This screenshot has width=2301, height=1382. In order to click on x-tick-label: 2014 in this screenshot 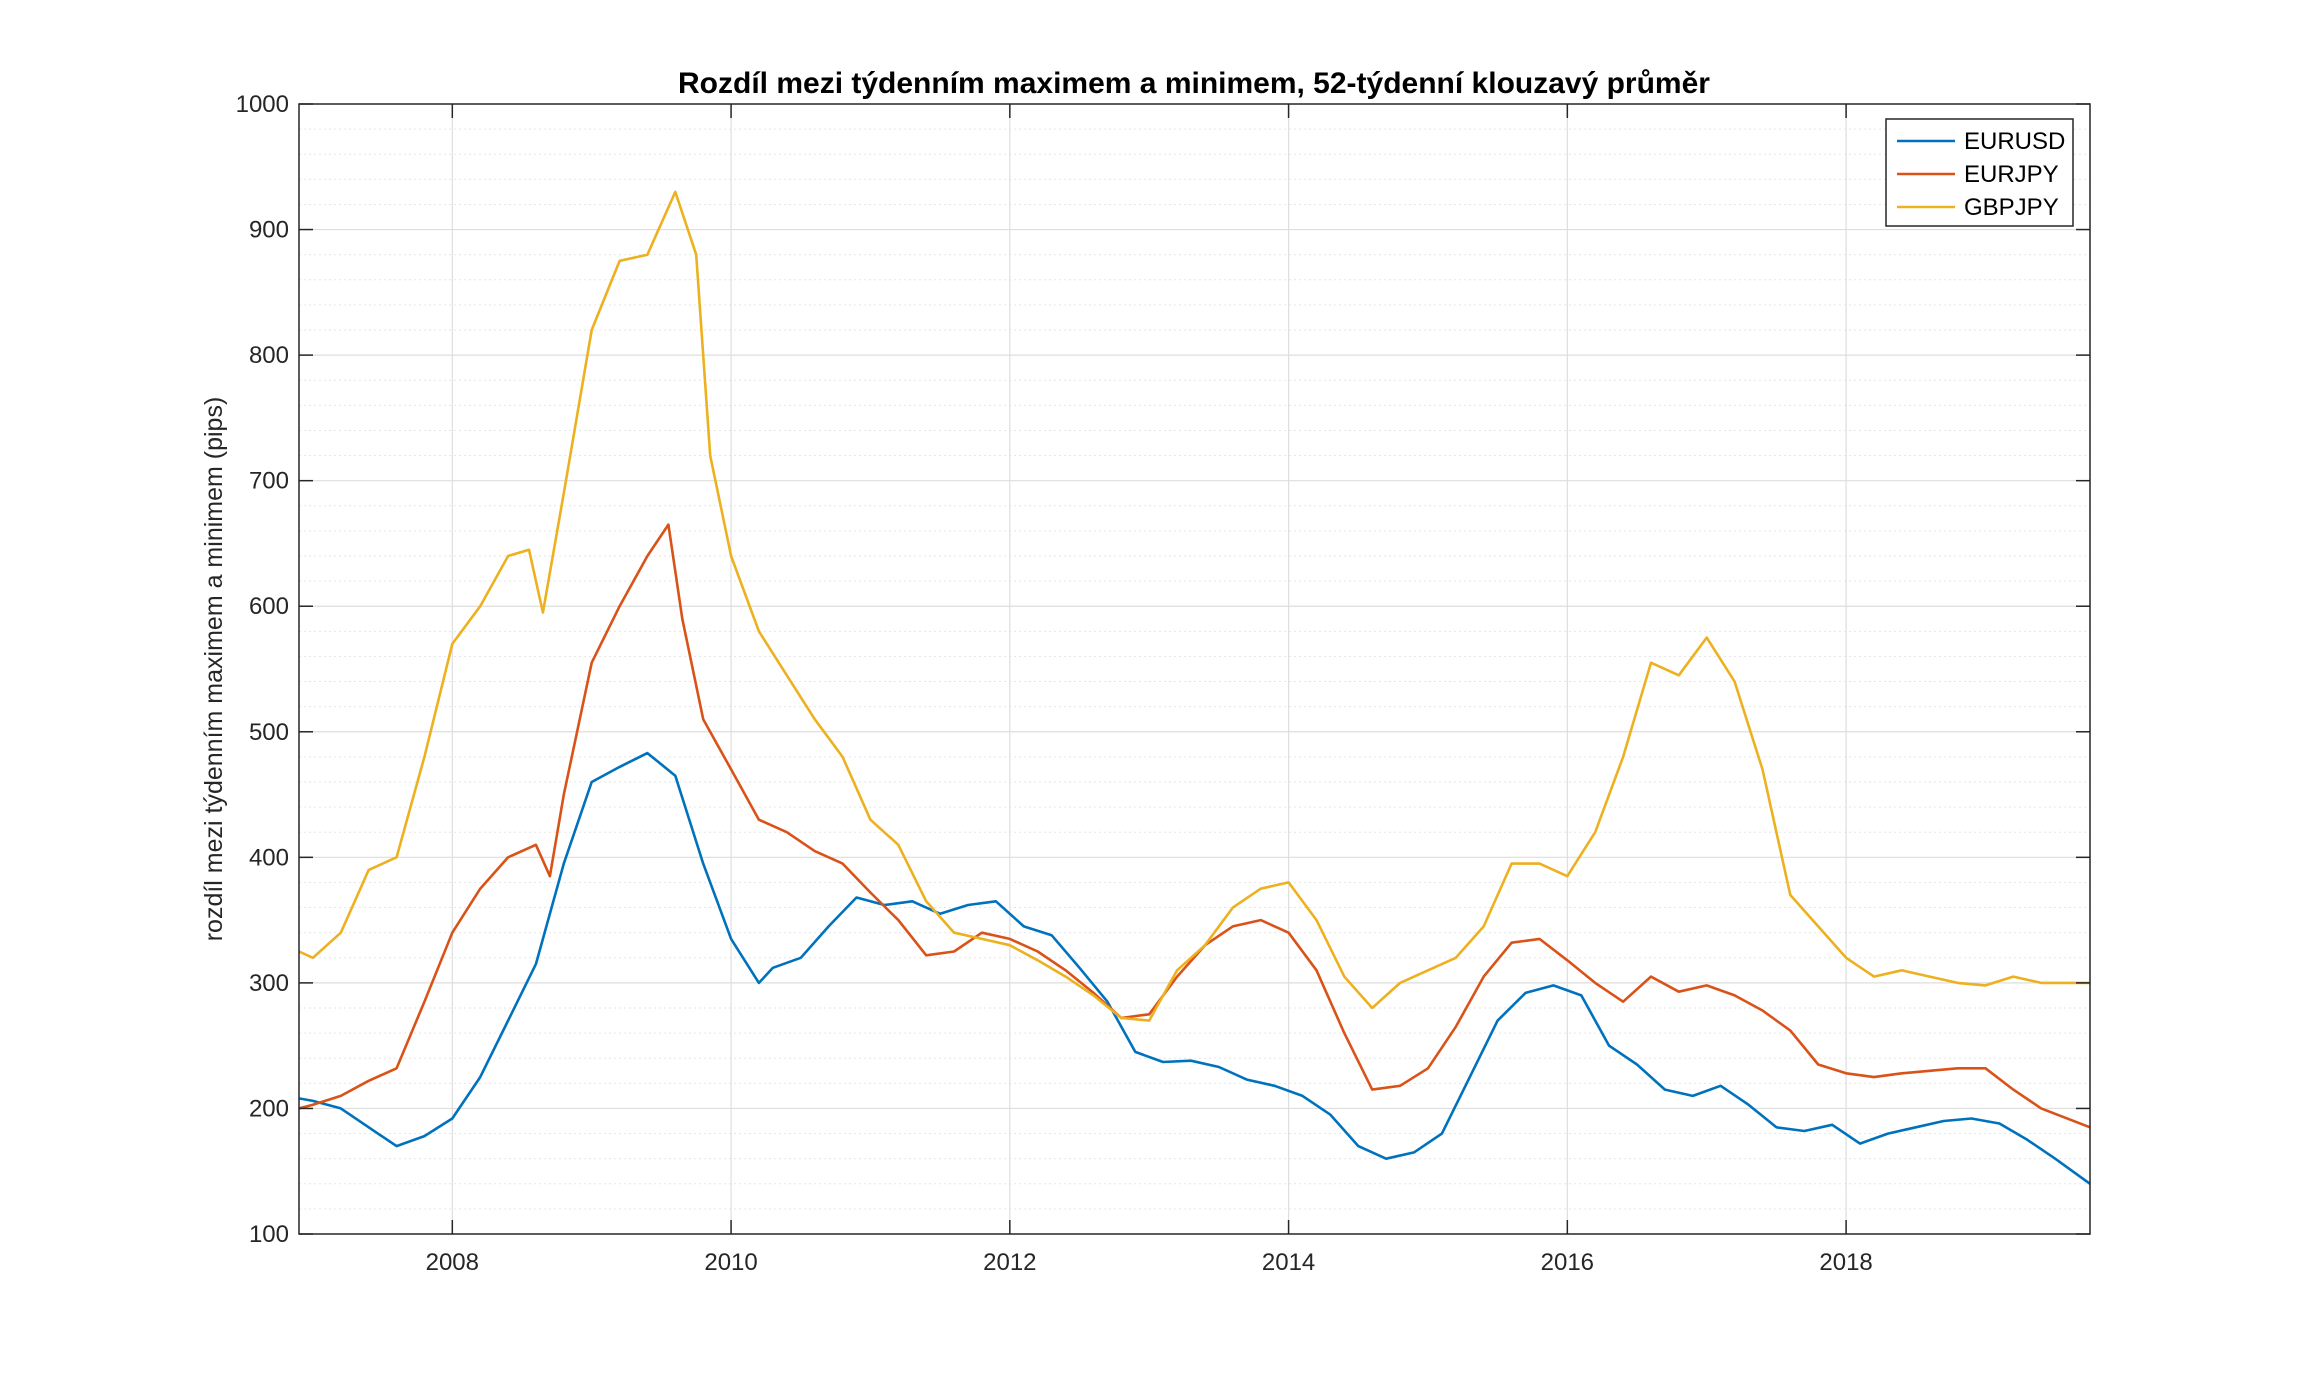, I will do `click(1288, 1262)`.